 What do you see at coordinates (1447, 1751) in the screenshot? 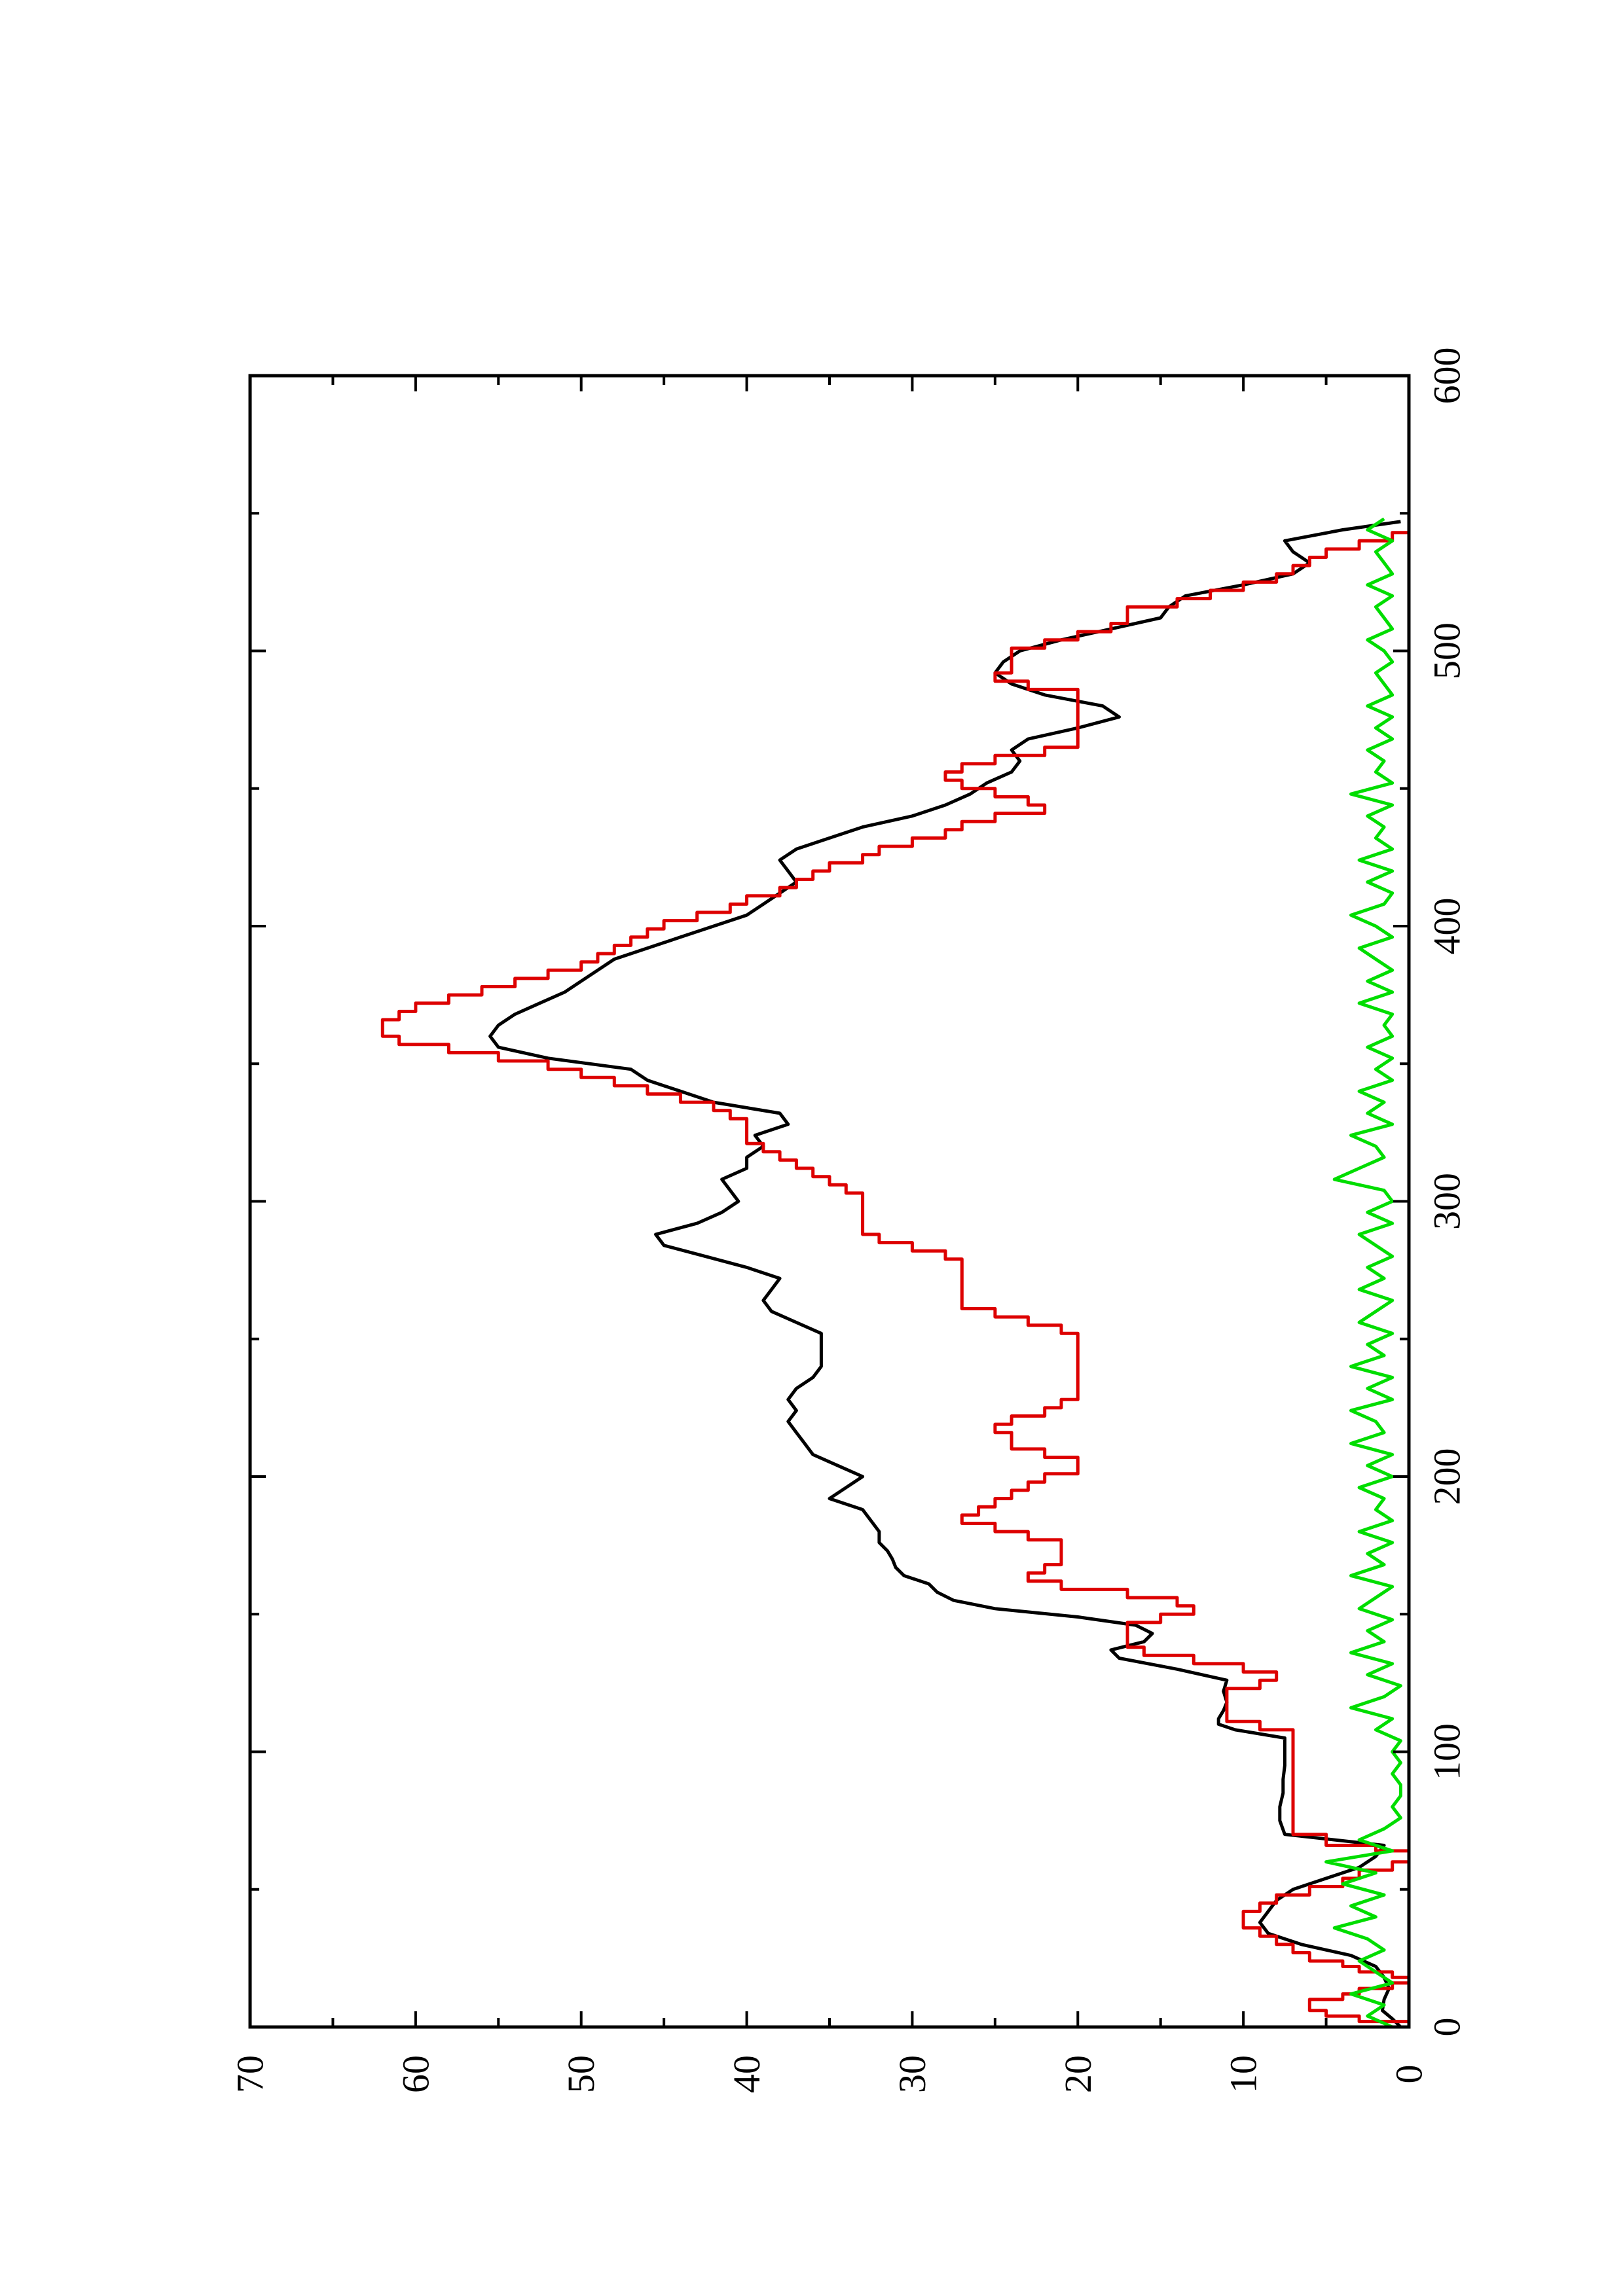
I see `x-tick-label: 100` at bounding box center [1447, 1751].